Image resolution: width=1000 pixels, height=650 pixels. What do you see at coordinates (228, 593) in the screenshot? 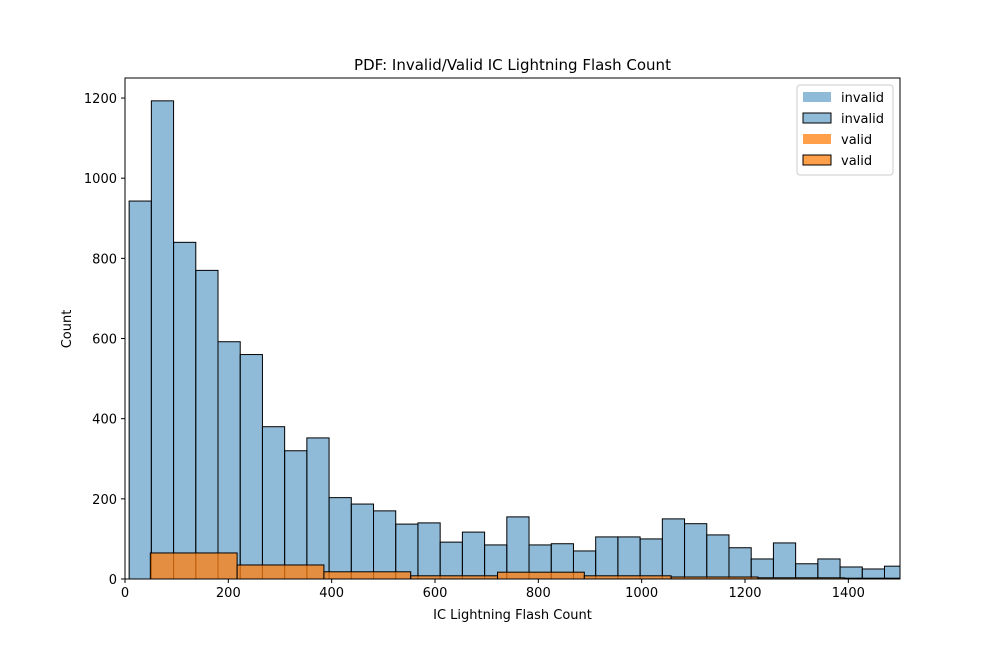
I see `x-tick-label: 200` at bounding box center [228, 593].